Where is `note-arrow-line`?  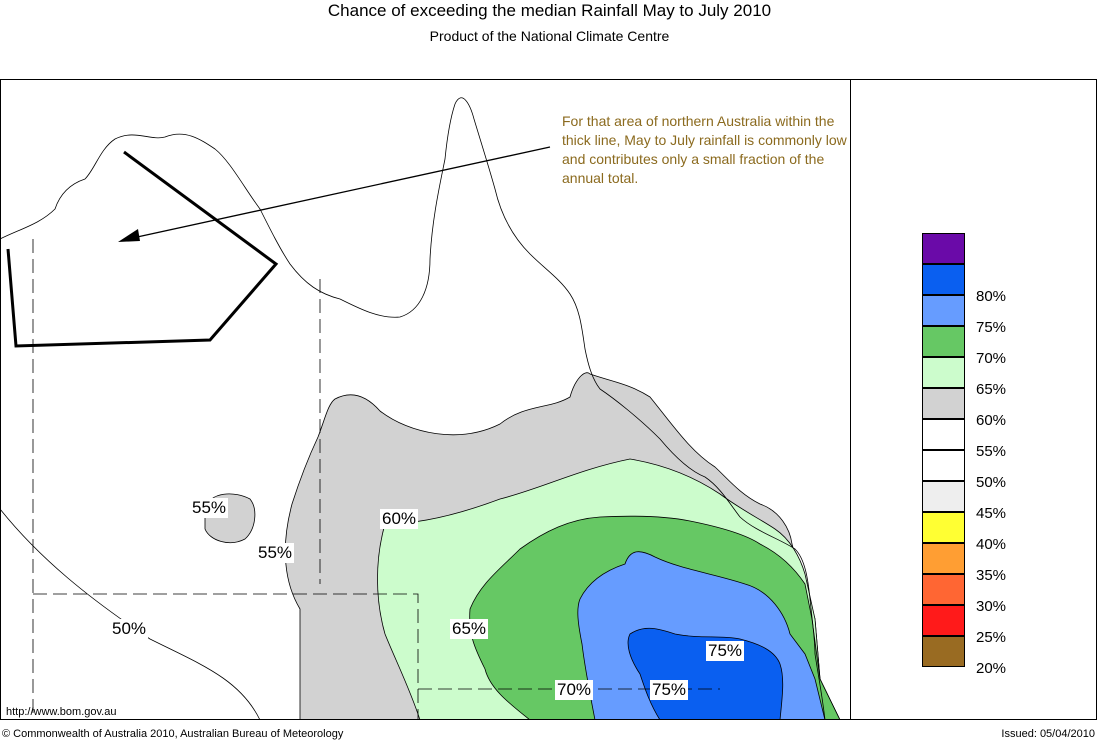 note-arrow-line is located at coordinates (339, 193).